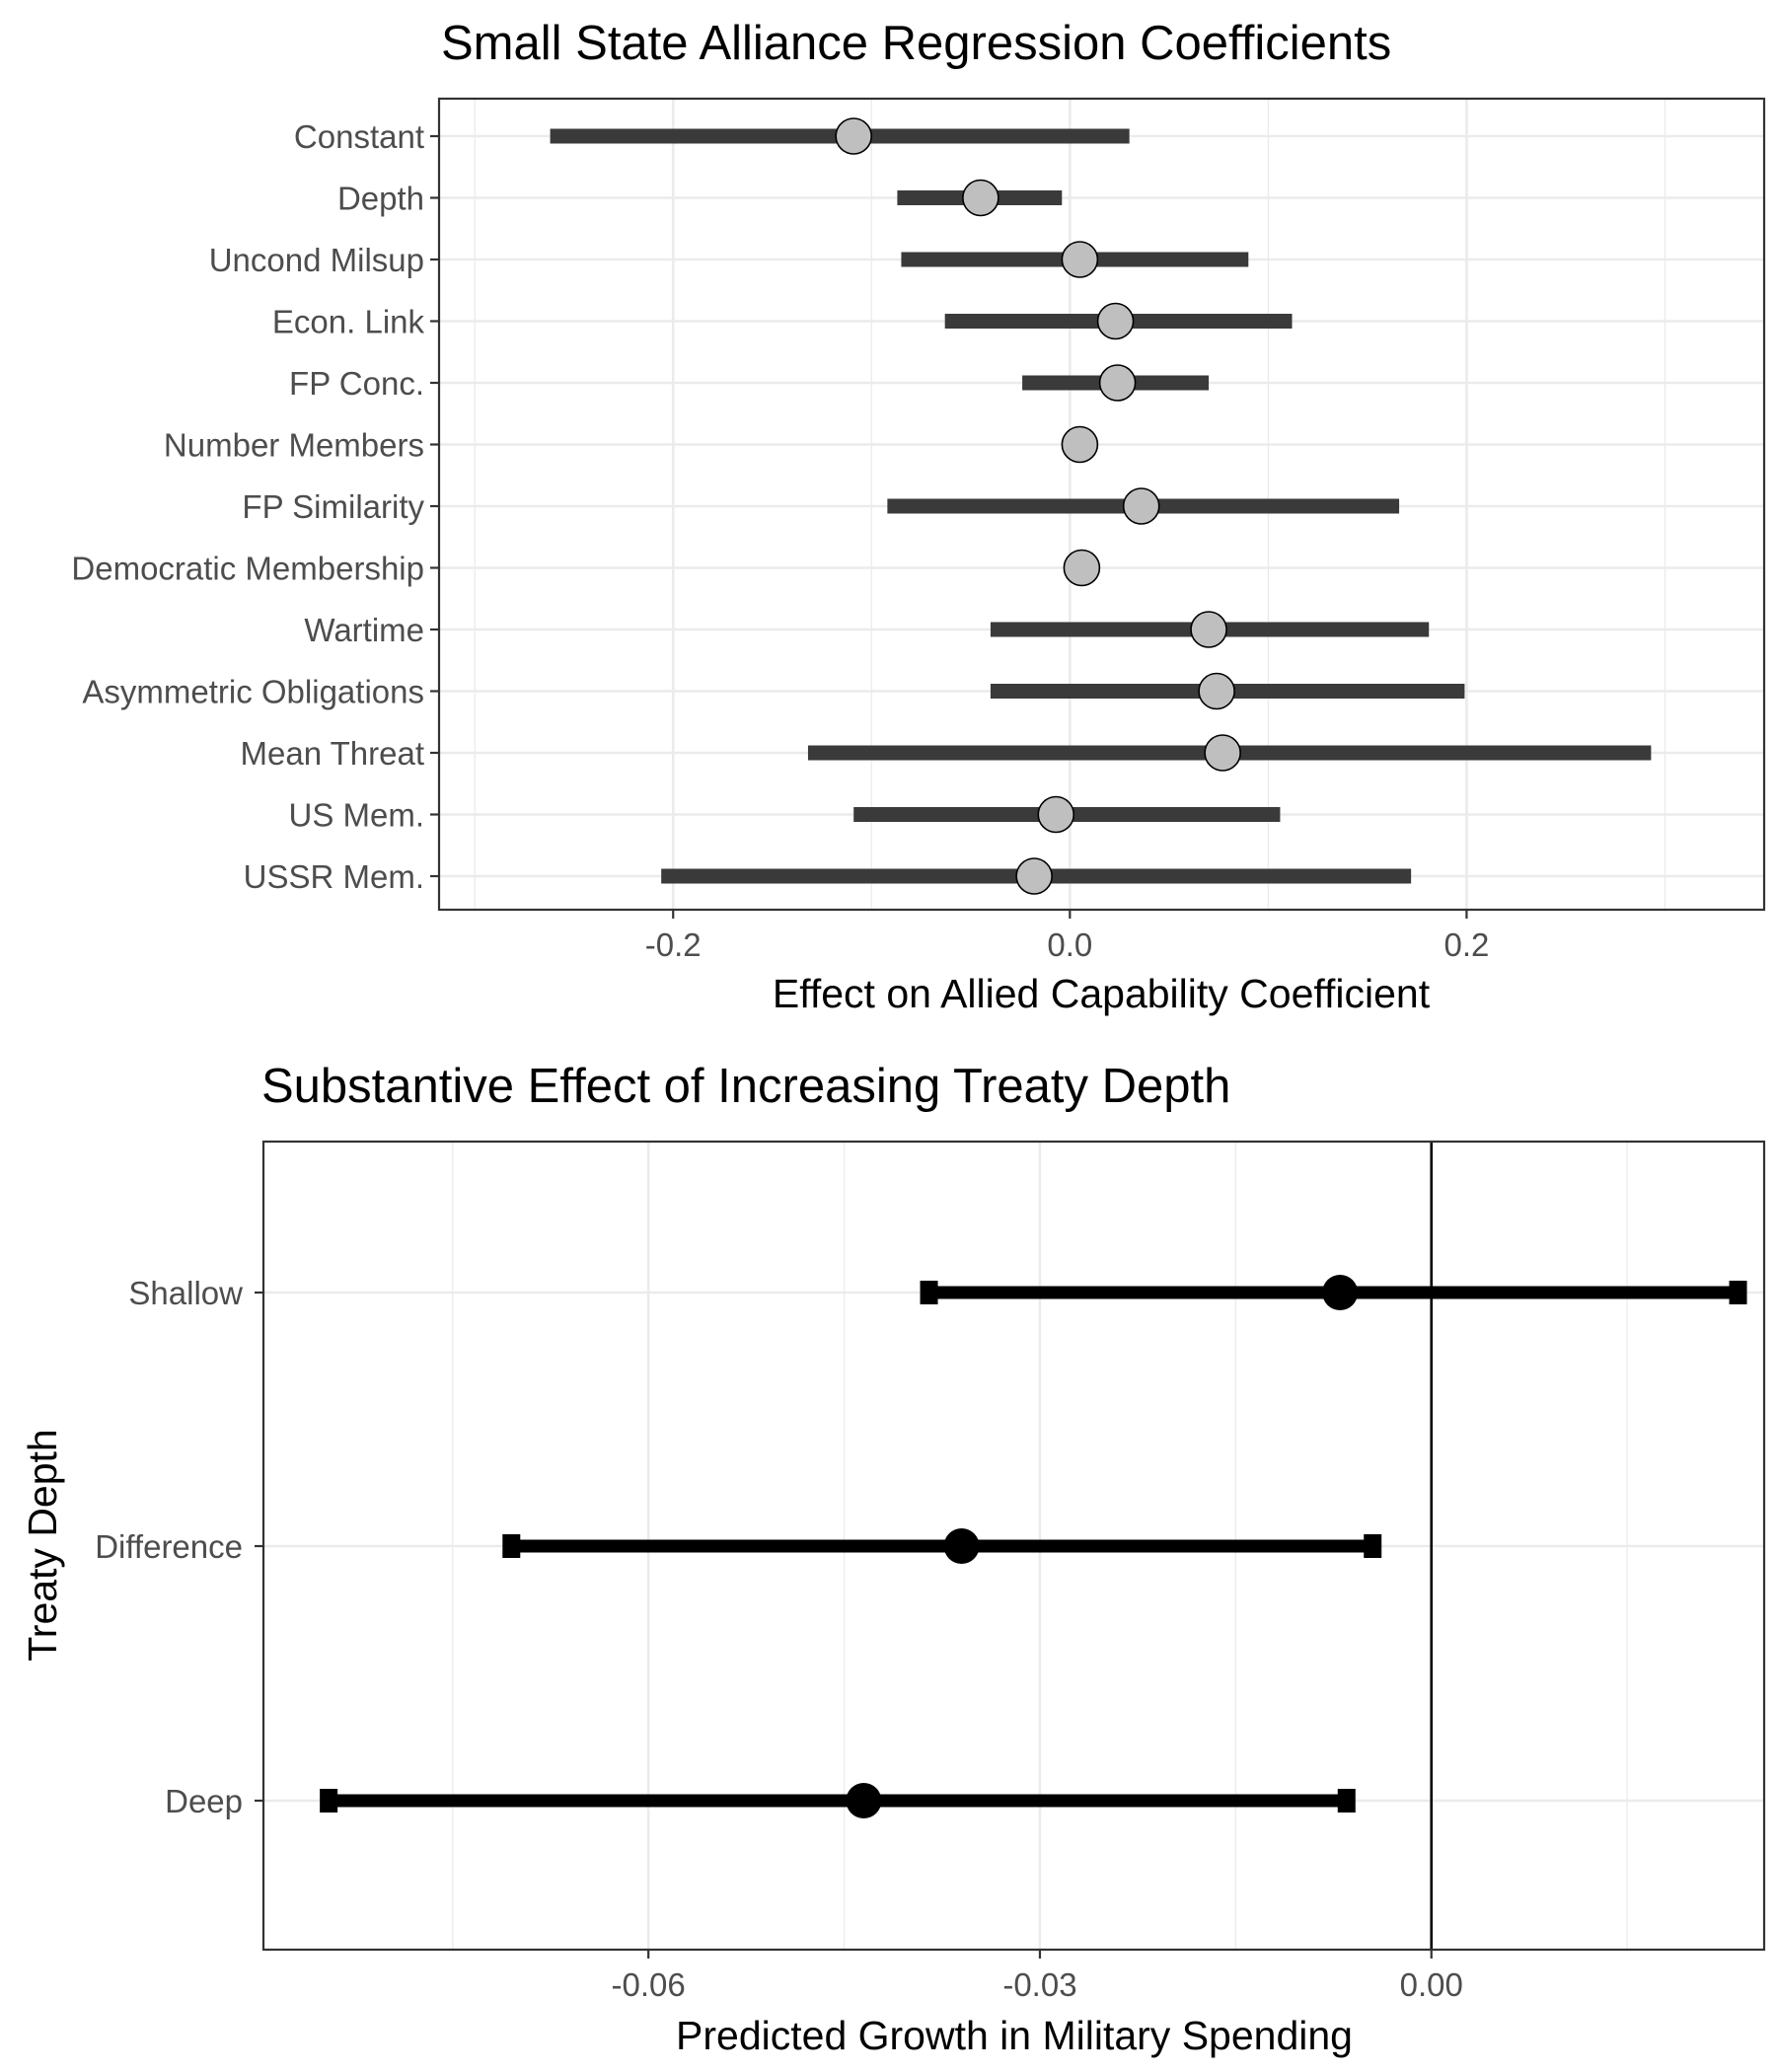 Image resolution: width=1776 pixels, height=2072 pixels. What do you see at coordinates (357, 383) in the screenshot?
I see `chart1-category-label: FP Conc.` at bounding box center [357, 383].